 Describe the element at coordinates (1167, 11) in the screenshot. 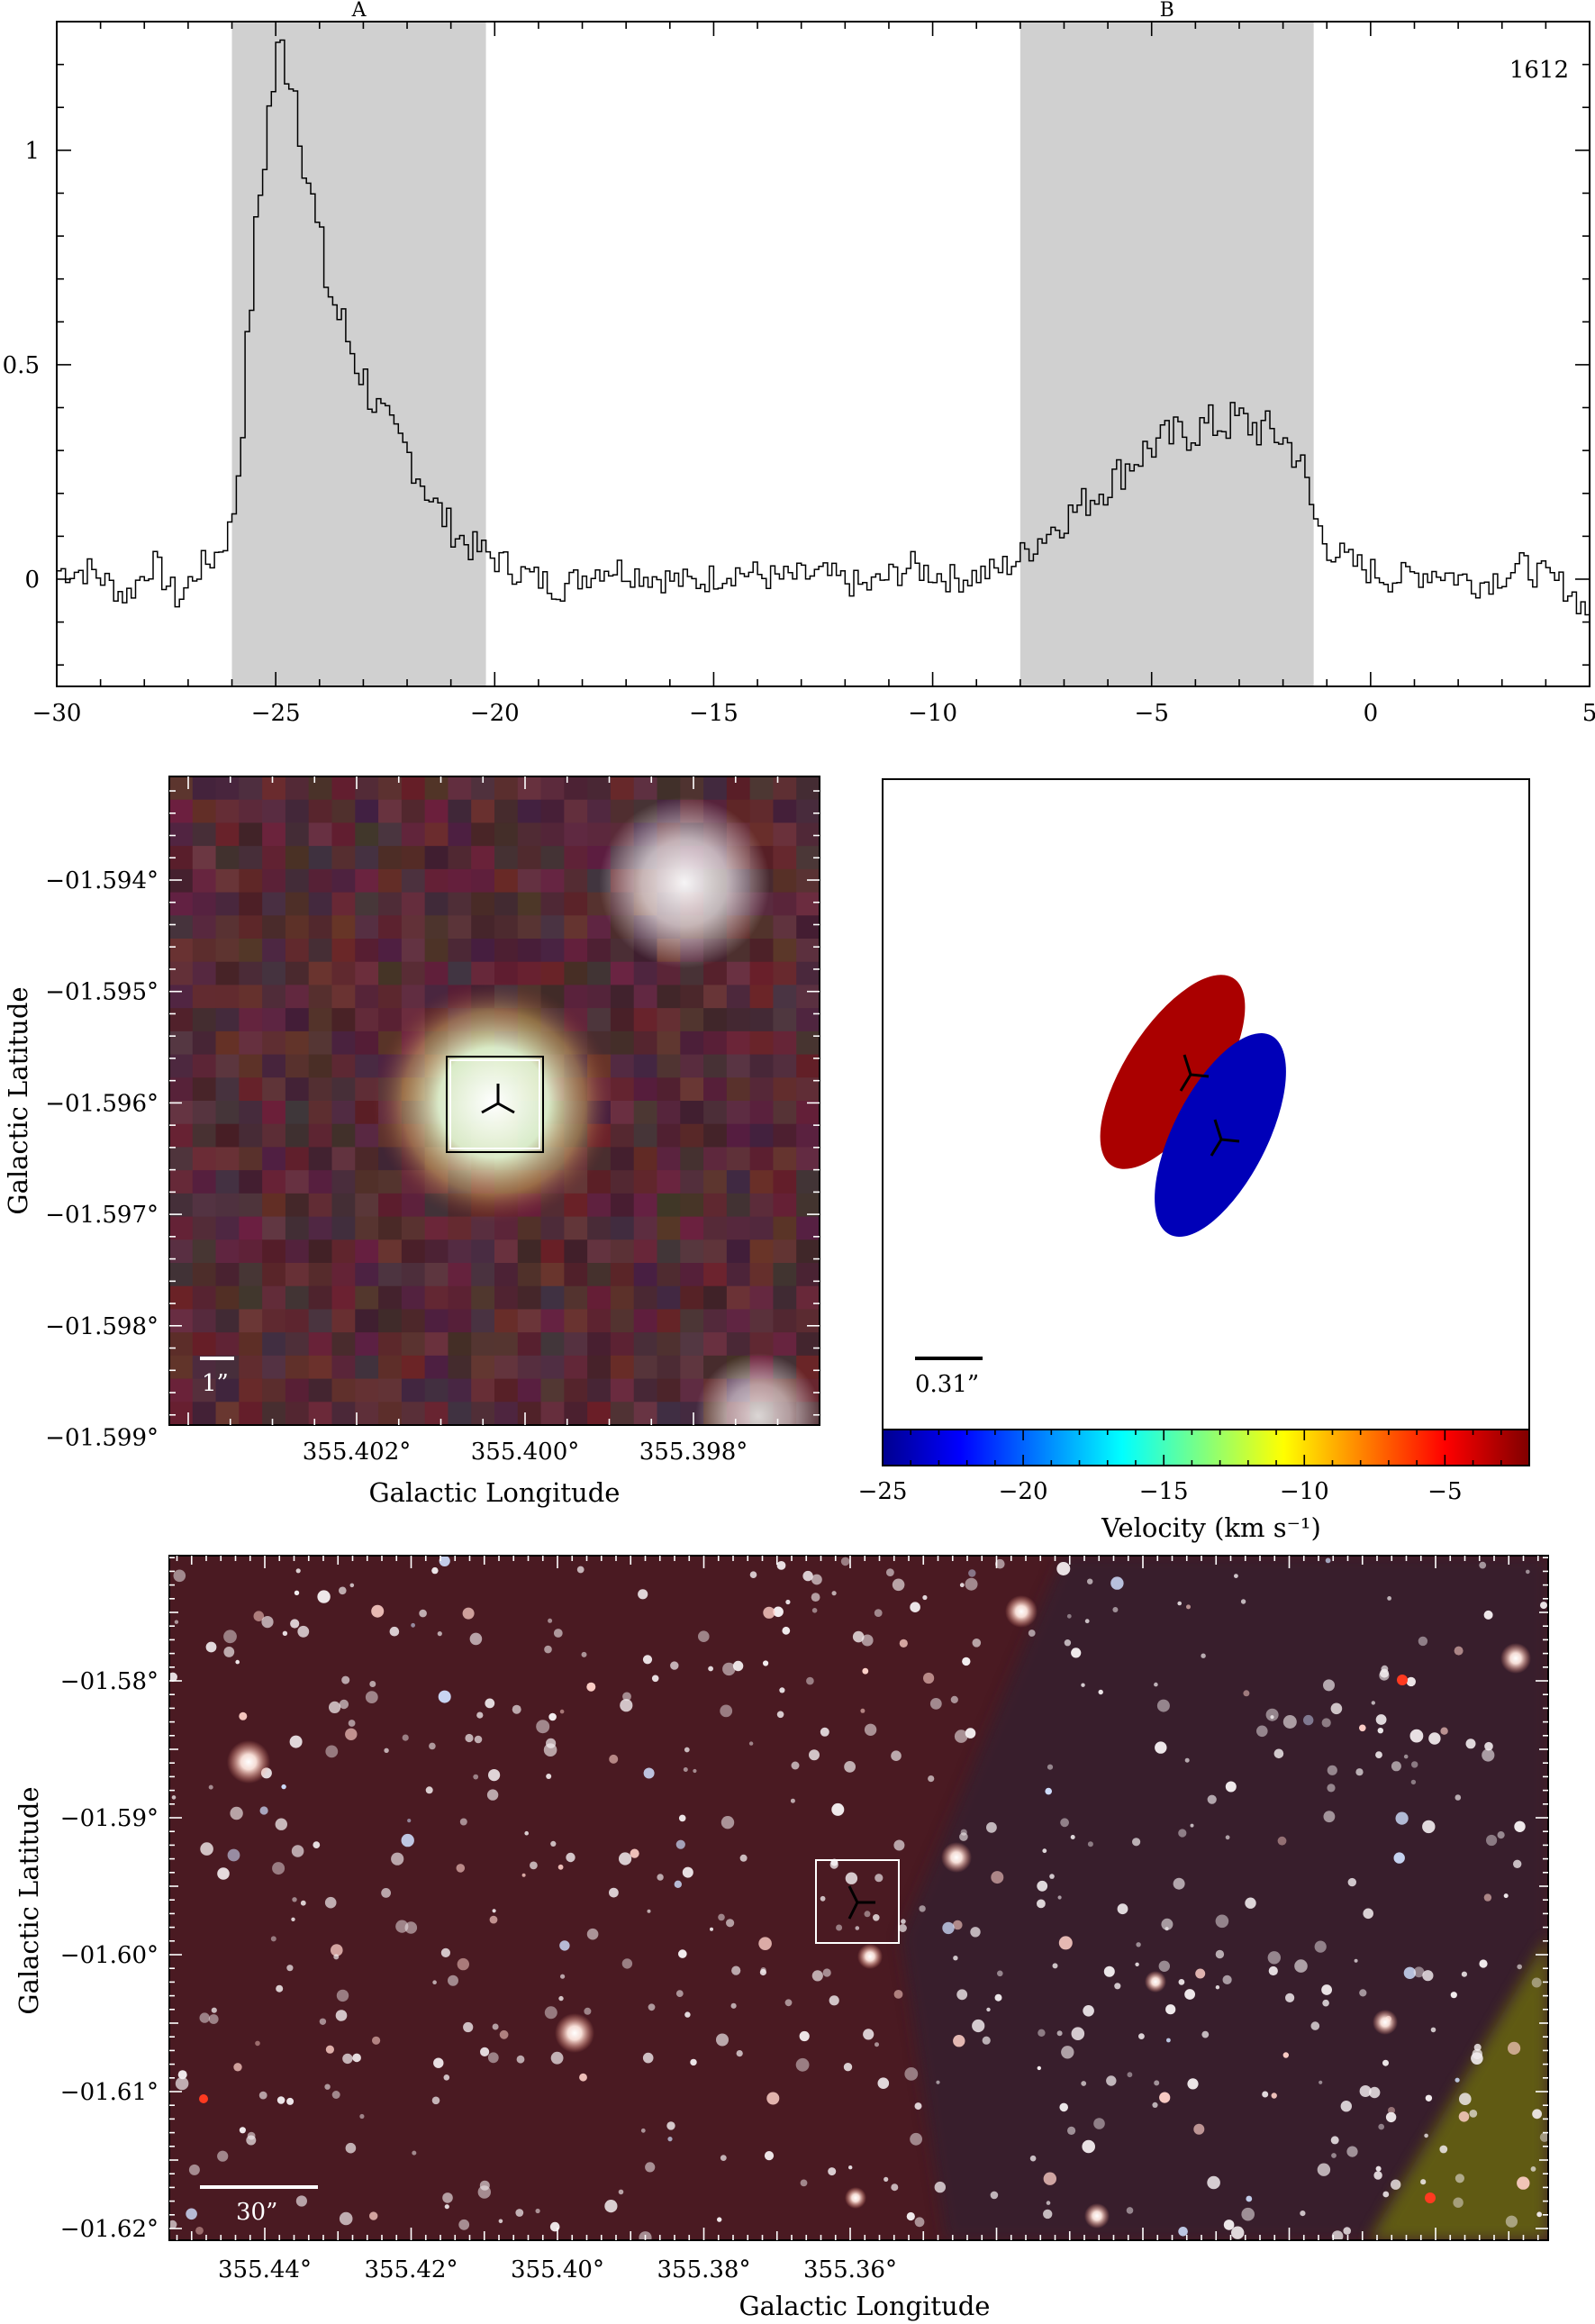

I see `region-label-b: B` at that location.